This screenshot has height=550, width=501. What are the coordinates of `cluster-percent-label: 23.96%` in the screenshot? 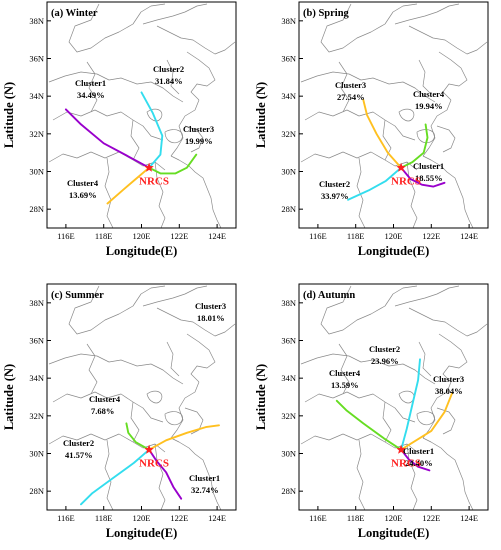 It's located at (385, 361).